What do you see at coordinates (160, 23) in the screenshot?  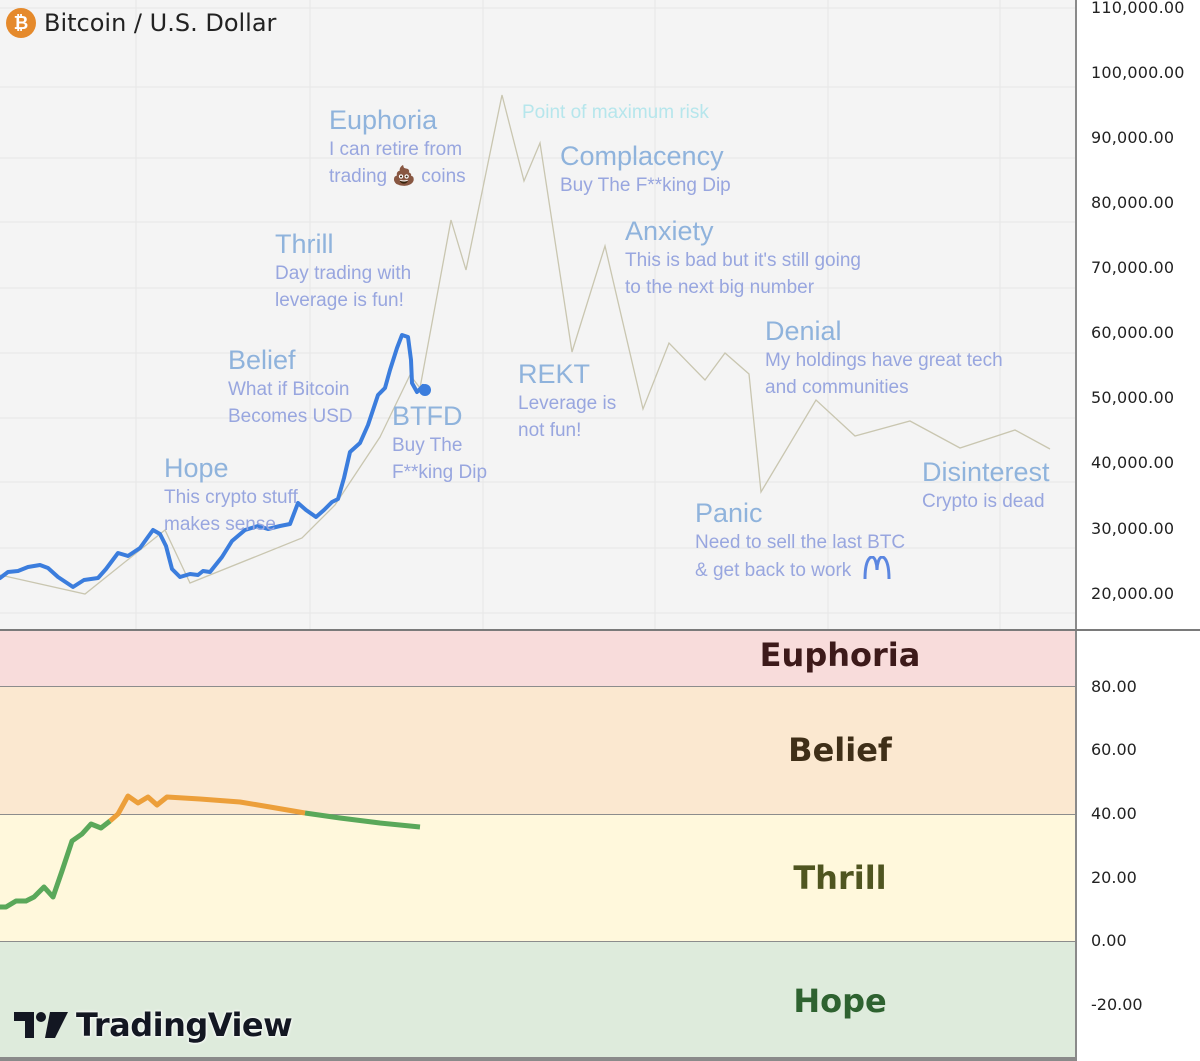 I see `symbol-name: Bitcoin / U.S. Dollar` at bounding box center [160, 23].